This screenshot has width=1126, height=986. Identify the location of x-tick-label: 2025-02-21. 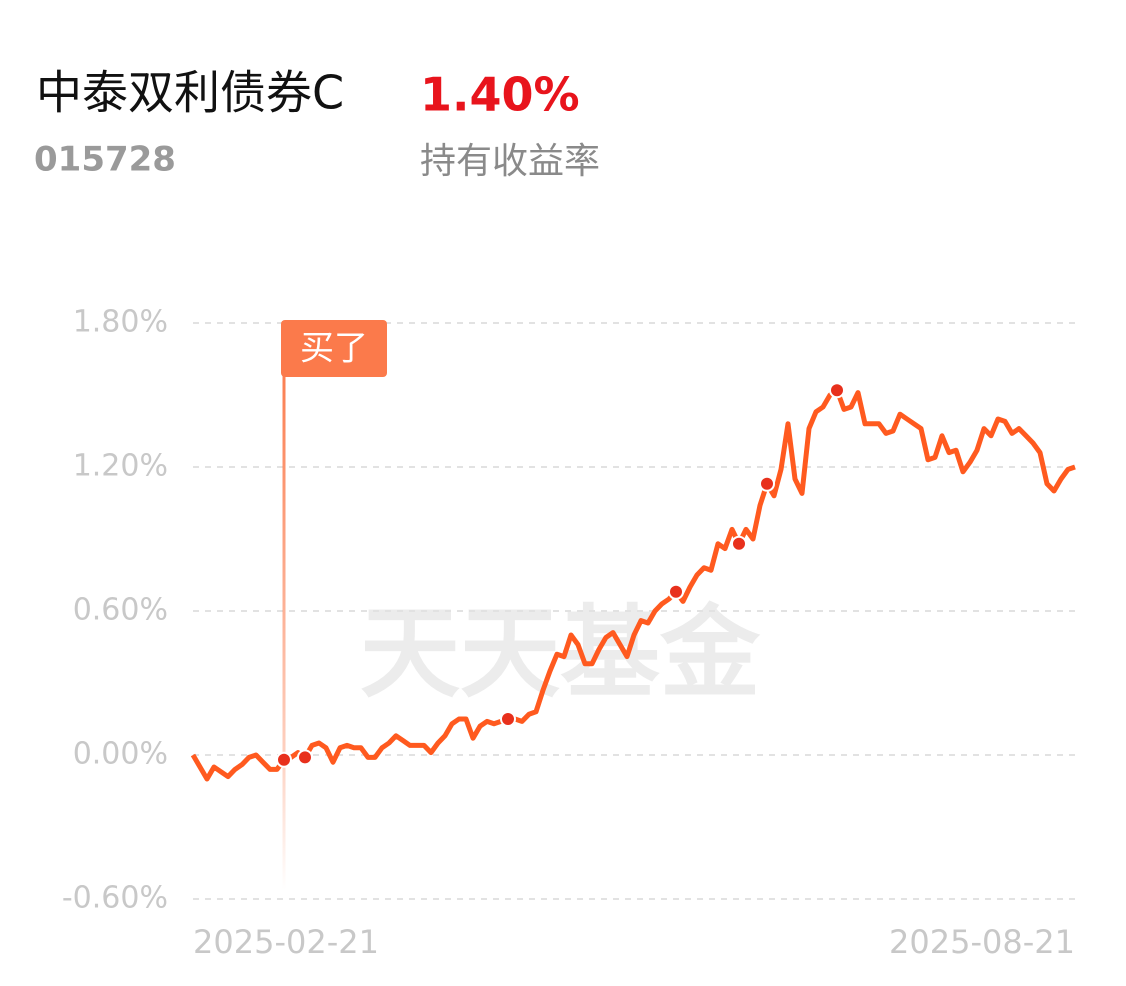
(286, 942).